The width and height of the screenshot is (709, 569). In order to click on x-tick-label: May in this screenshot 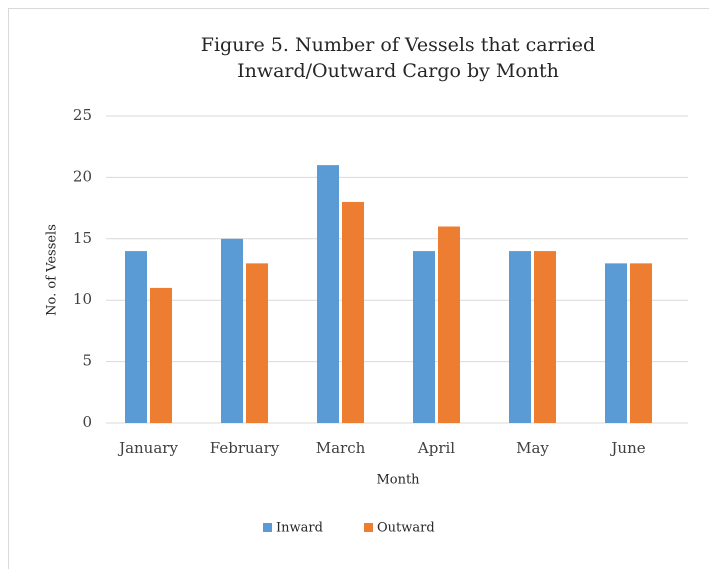, I will do `click(532, 448)`.